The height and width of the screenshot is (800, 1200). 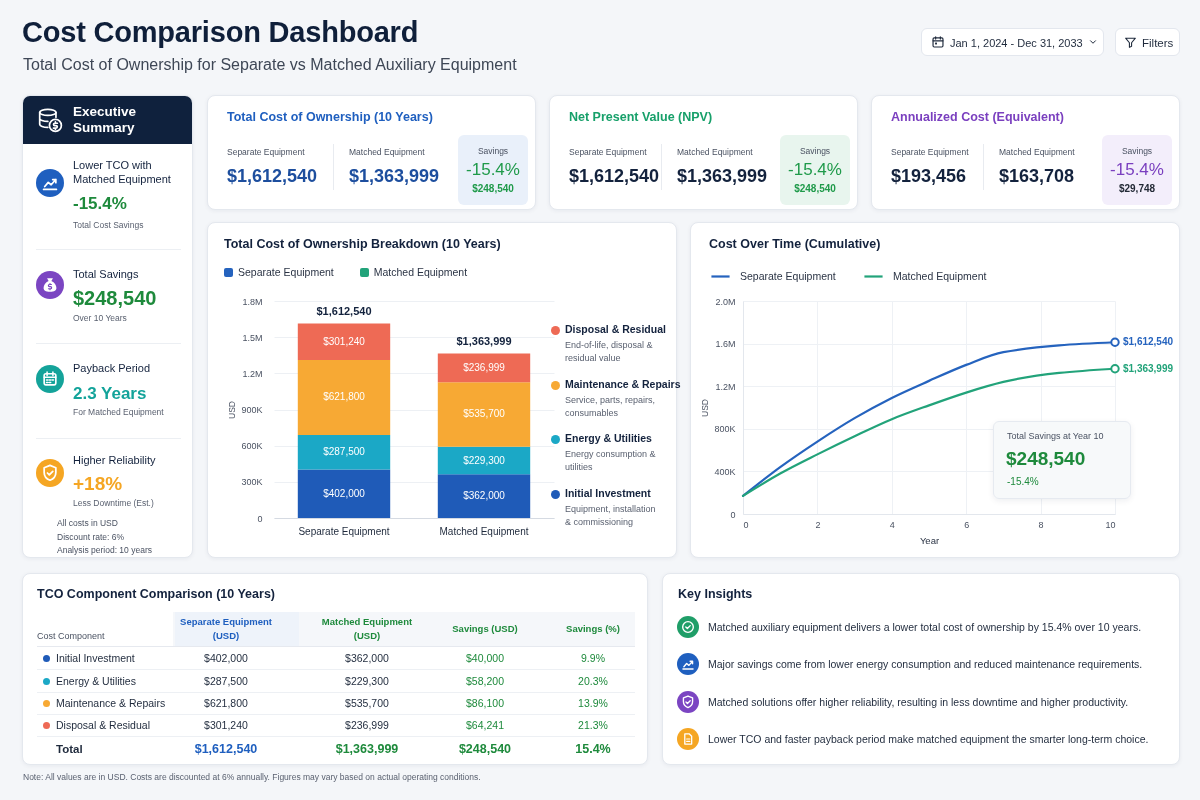 What do you see at coordinates (226, 629) in the screenshot?
I see `text: Separate Equipment (USD)` at bounding box center [226, 629].